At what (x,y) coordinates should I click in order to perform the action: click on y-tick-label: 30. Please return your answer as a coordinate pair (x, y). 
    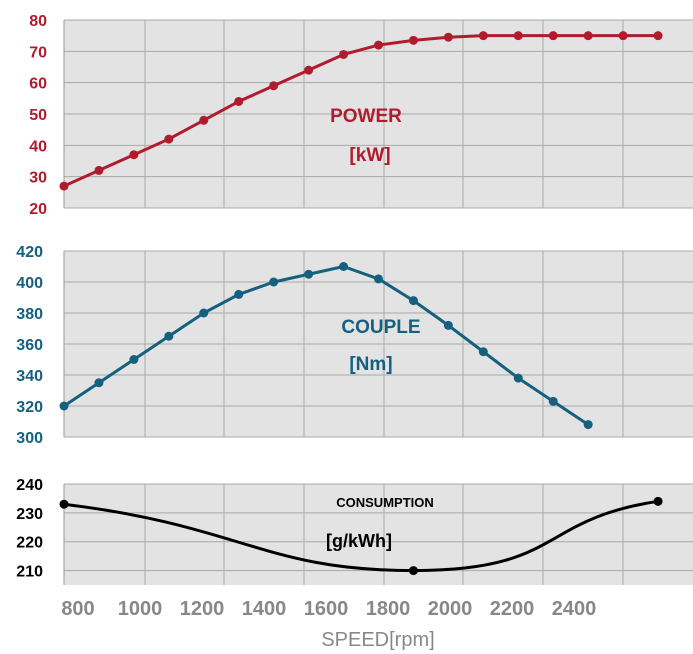
    Looking at the image, I should click on (38, 178).